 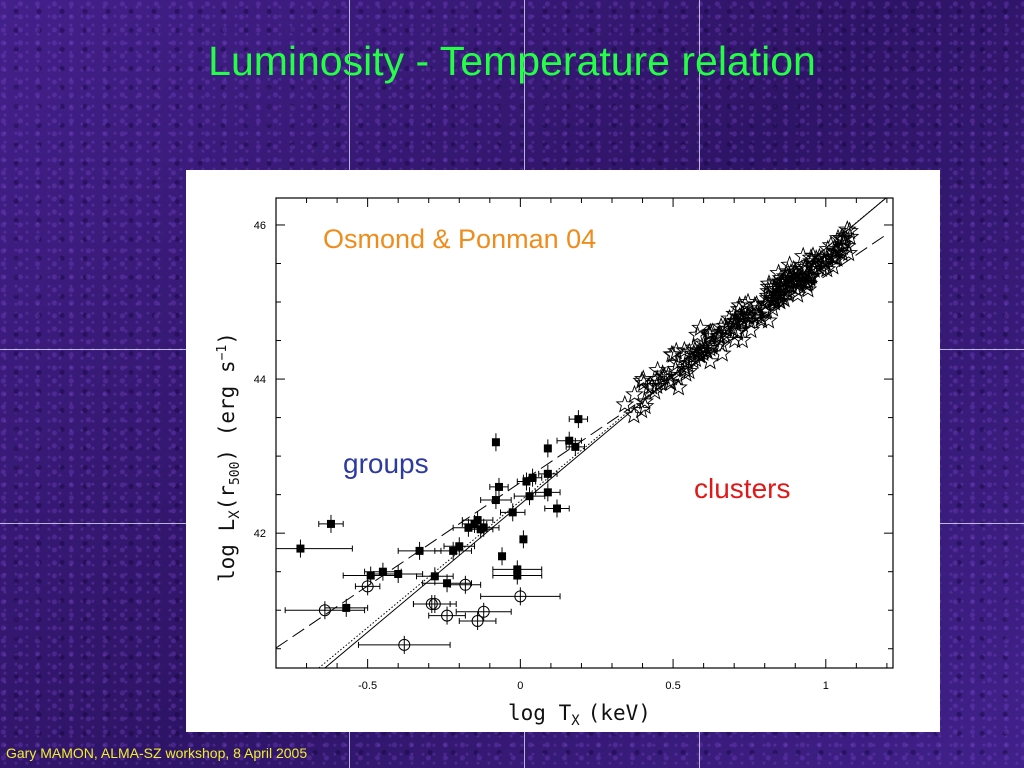 I want to click on x-tick-label: 1, so click(x=826, y=686).